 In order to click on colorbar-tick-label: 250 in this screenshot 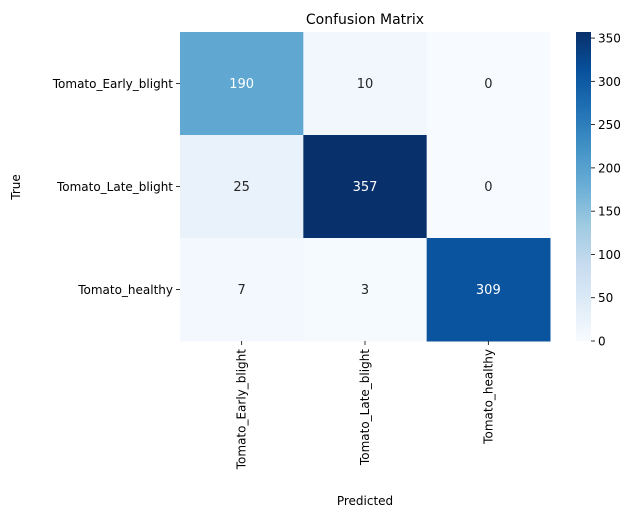, I will do `click(609, 125)`.